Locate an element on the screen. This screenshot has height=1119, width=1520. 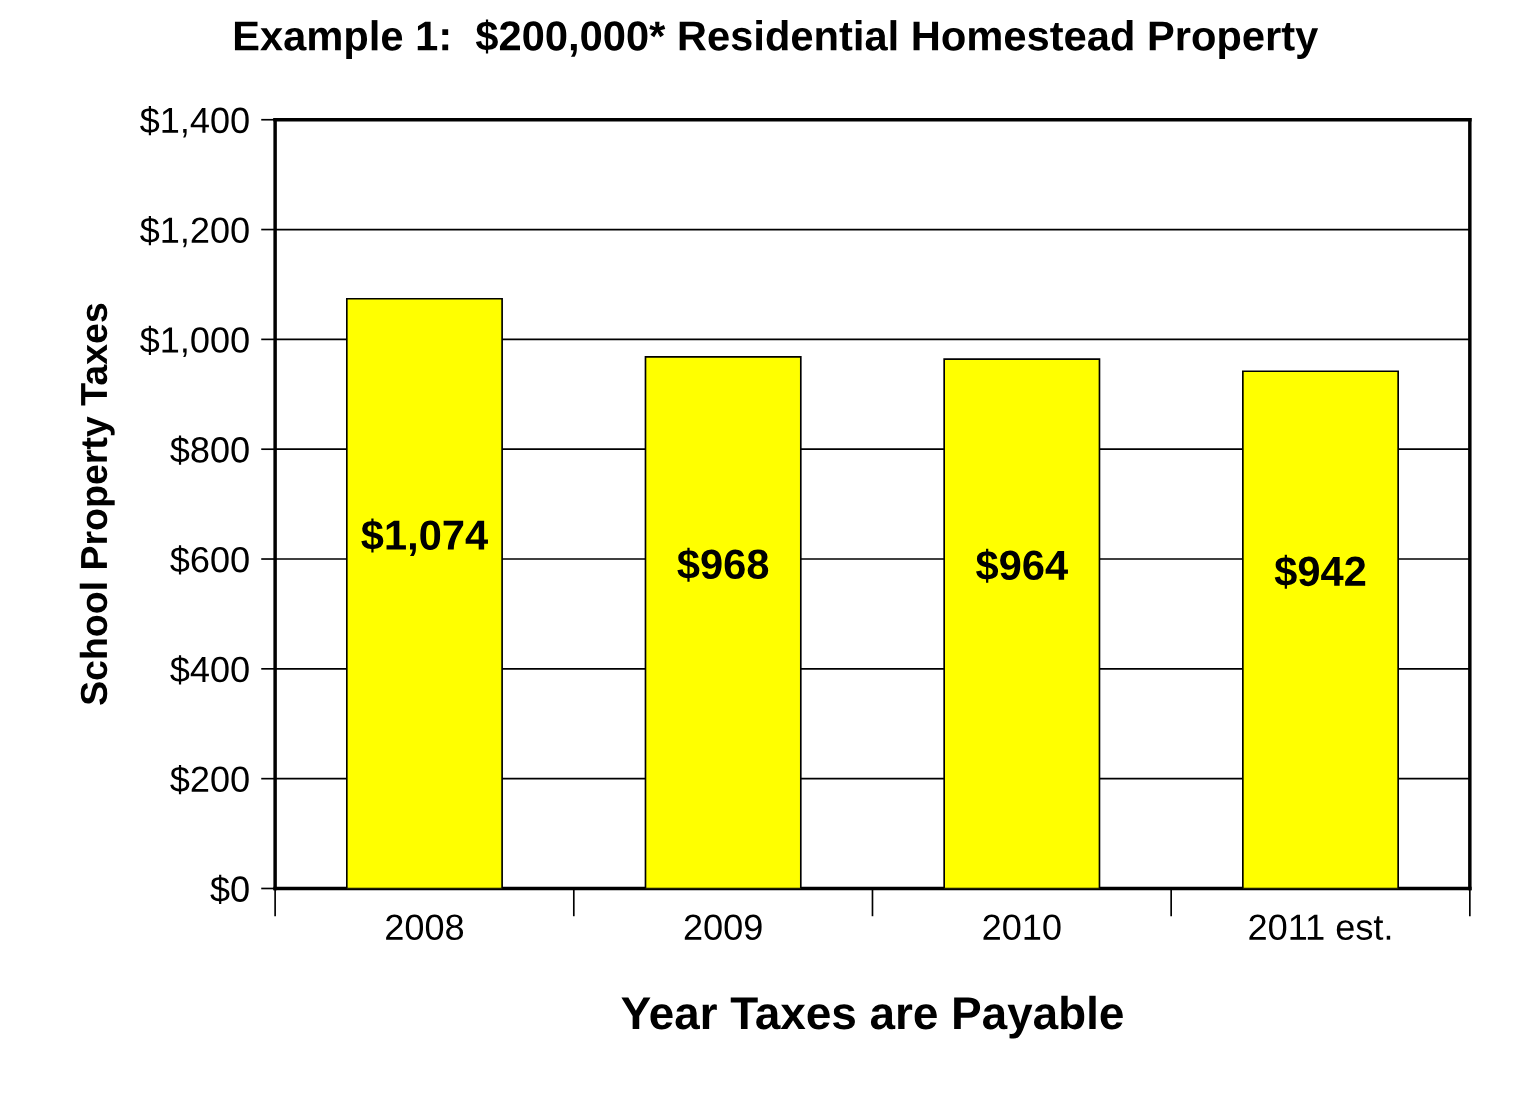
x-axis-title: Year Taxes are Payable is located at coordinates (872, 1017).